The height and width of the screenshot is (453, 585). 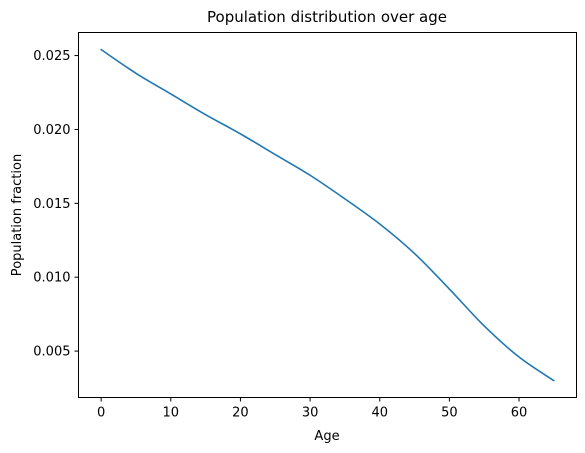 I want to click on x-tick-label: 50, so click(x=449, y=413).